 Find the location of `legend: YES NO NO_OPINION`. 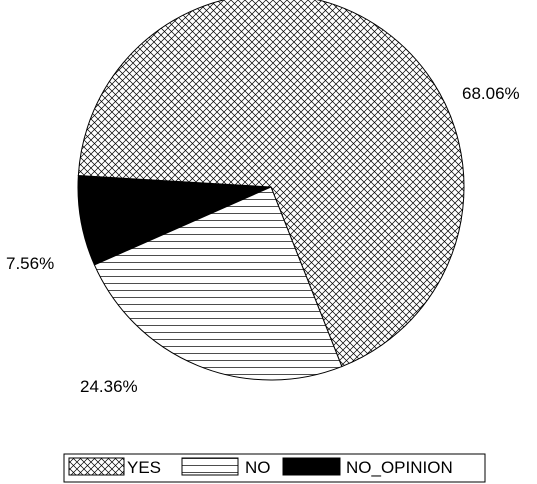

legend: YES NO NO_OPINION is located at coordinates (274, 468).